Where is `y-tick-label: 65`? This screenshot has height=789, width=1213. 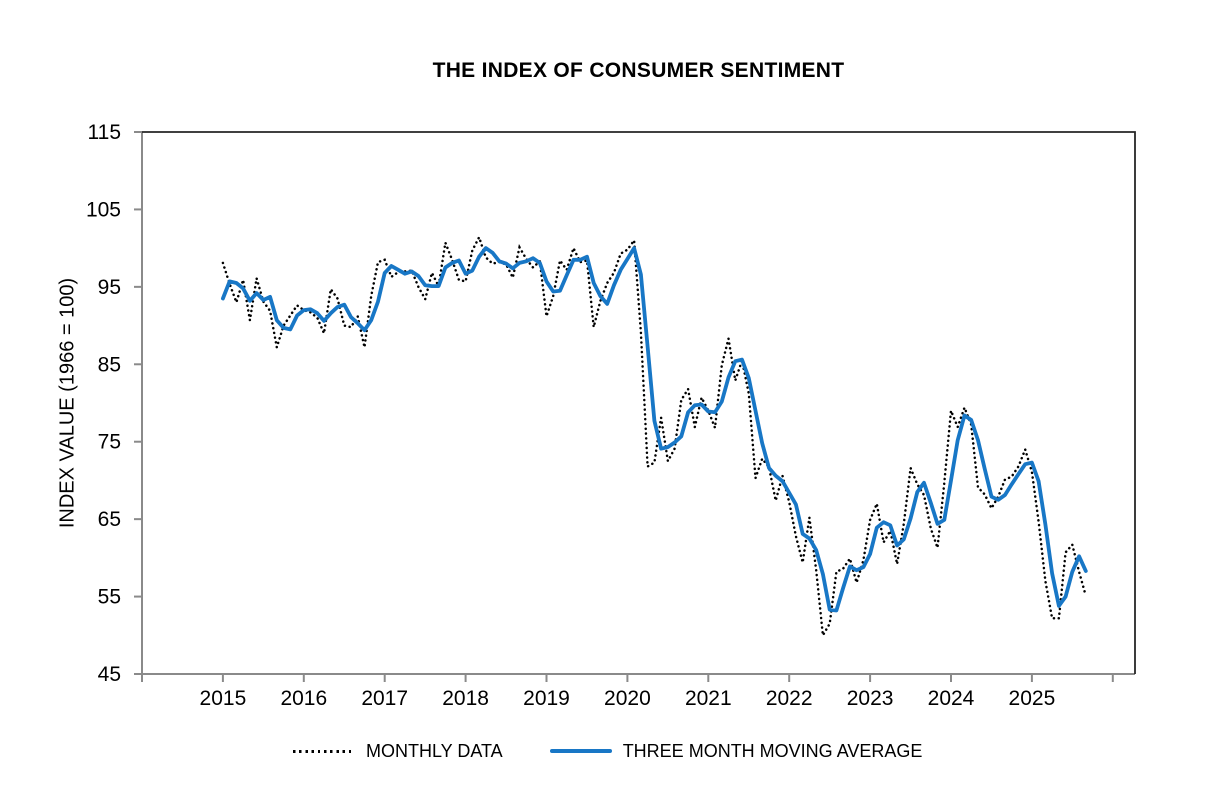 y-tick-label: 65 is located at coordinates (109, 519).